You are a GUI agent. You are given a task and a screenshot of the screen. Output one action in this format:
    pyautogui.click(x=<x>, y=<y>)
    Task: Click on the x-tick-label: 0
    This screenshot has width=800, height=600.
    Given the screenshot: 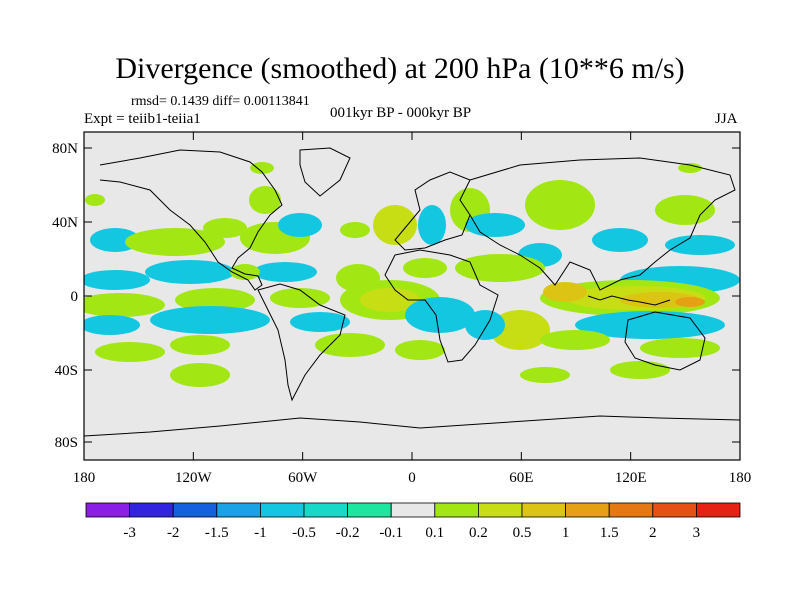 What is the action you would take?
    pyautogui.click(x=412, y=478)
    